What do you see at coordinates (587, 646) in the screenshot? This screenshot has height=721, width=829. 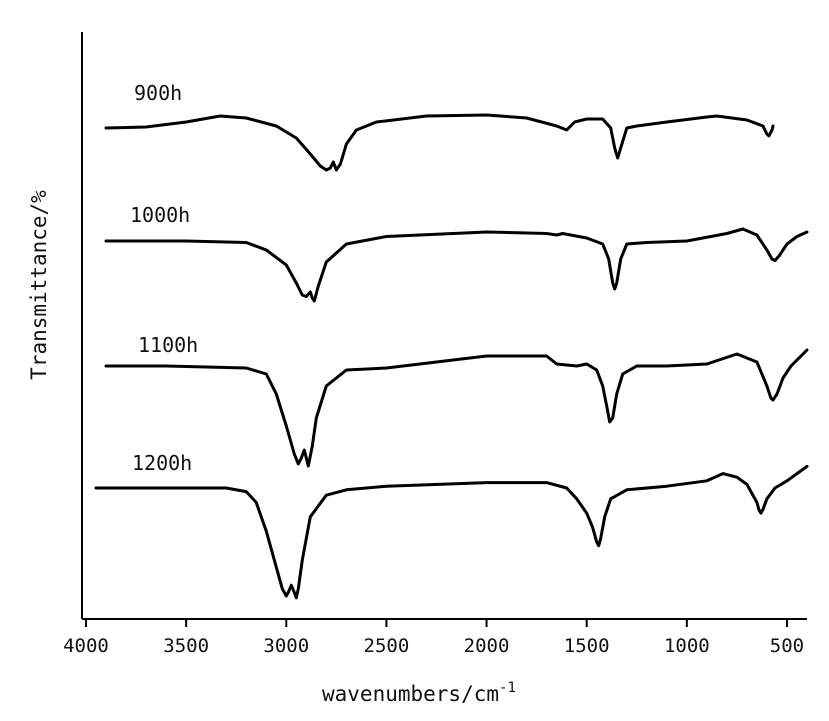 I see `x-tick-label: 1500` at bounding box center [587, 646].